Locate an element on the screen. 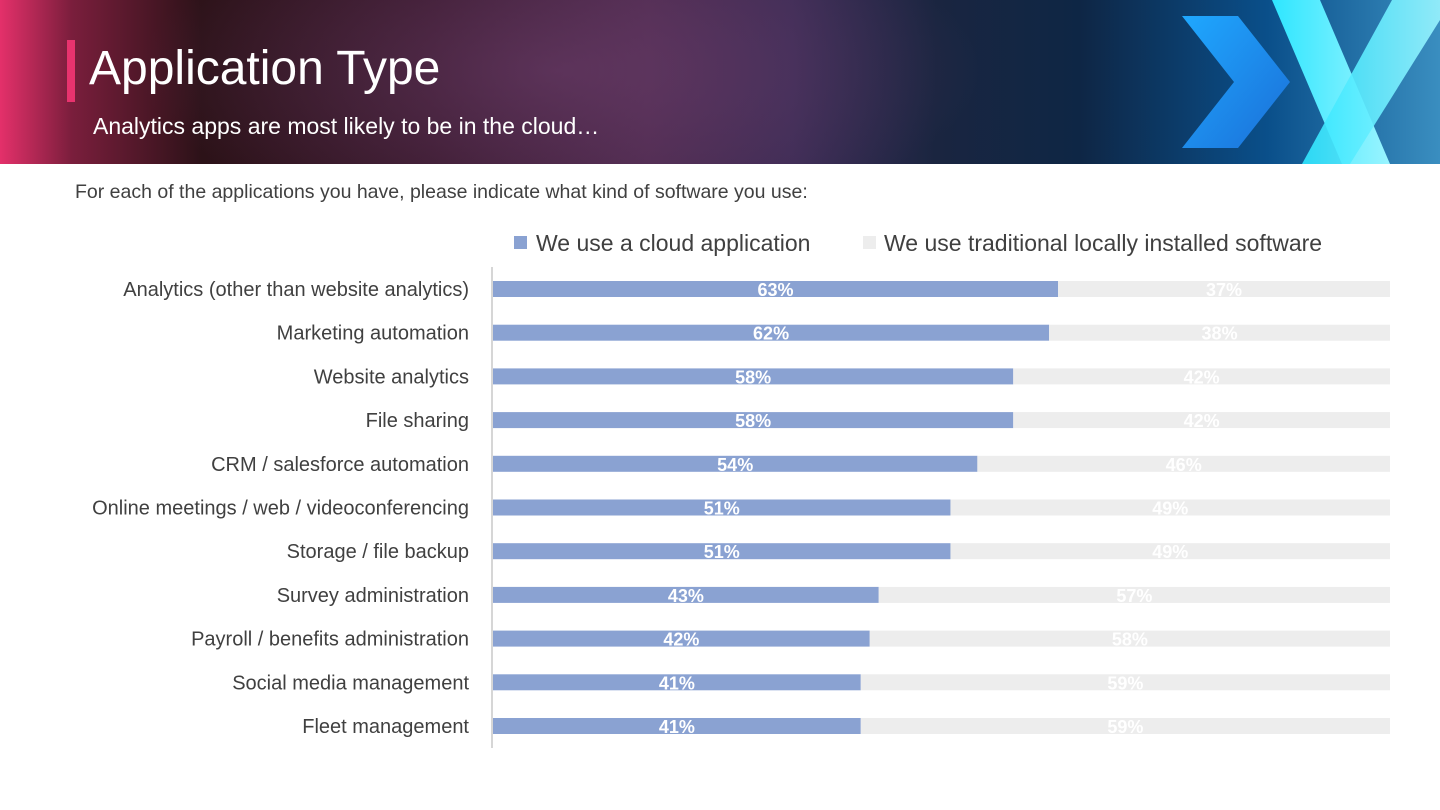 The image size is (1440, 810). data-label-local: 46% is located at coordinates (1184, 465).